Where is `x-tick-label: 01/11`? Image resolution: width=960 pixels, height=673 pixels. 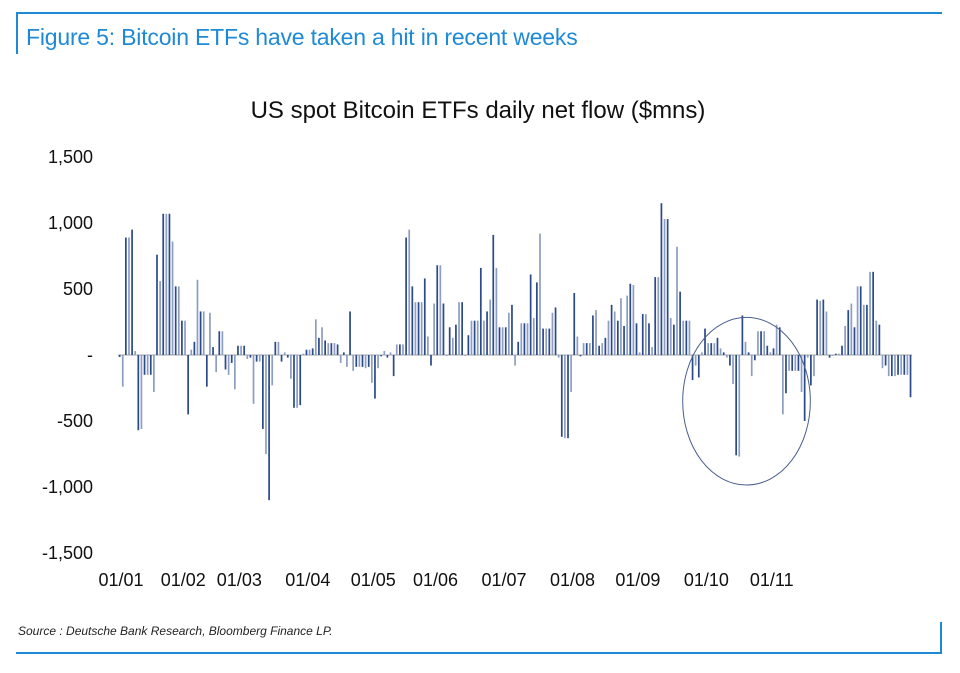 x-tick-label: 01/11 is located at coordinates (772, 580).